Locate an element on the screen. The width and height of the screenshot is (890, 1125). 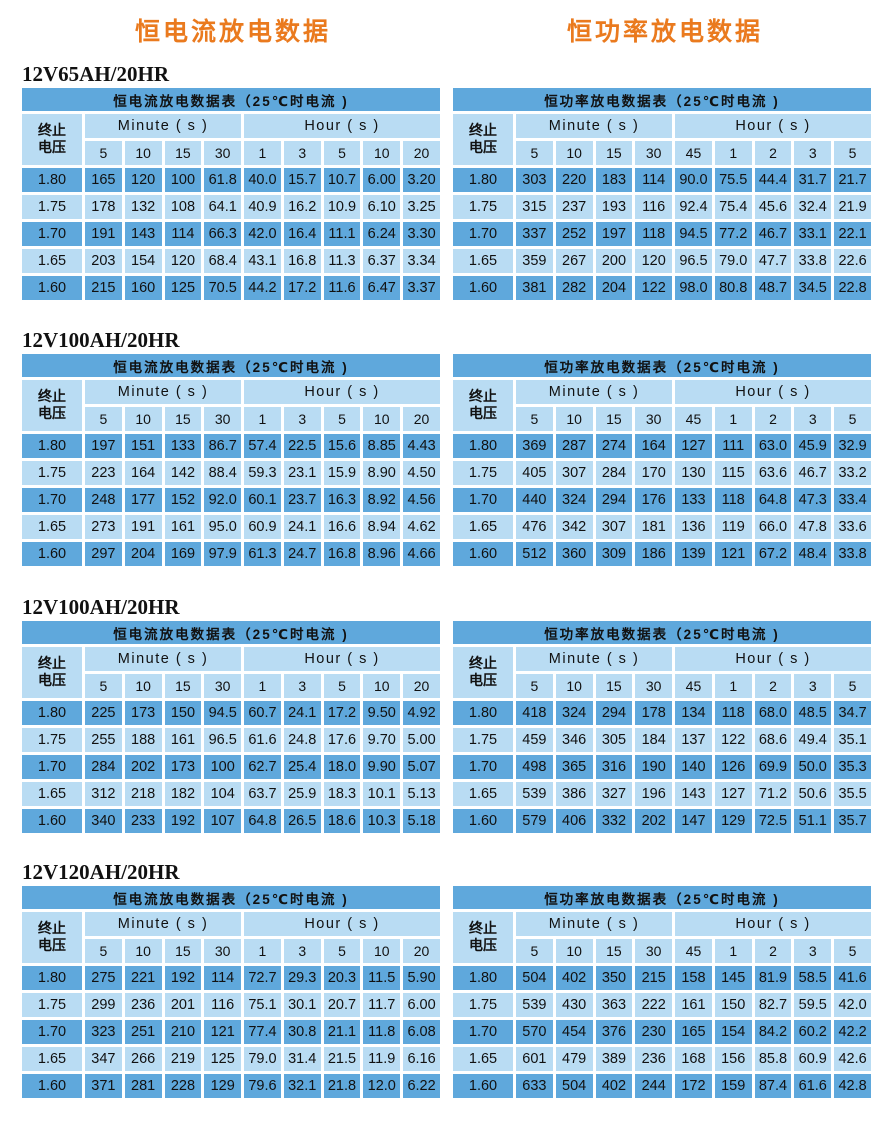
value-cell: 11.8 is located at coordinates (382, 1032).